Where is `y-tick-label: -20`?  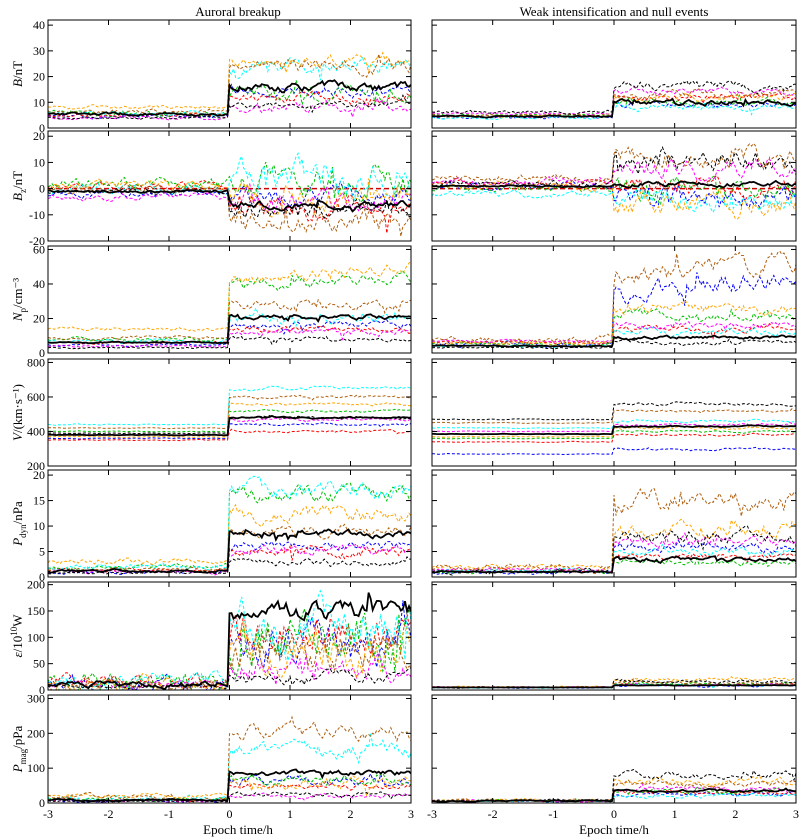 y-tick-label: -20 is located at coordinates (37, 241).